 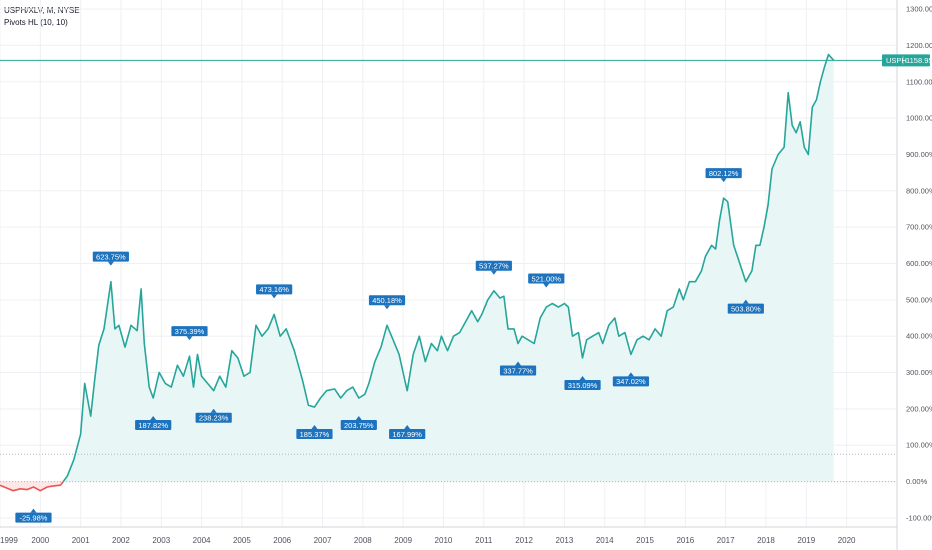 What do you see at coordinates (726, 540) in the screenshot?
I see `x-tick-label: 2017` at bounding box center [726, 540].